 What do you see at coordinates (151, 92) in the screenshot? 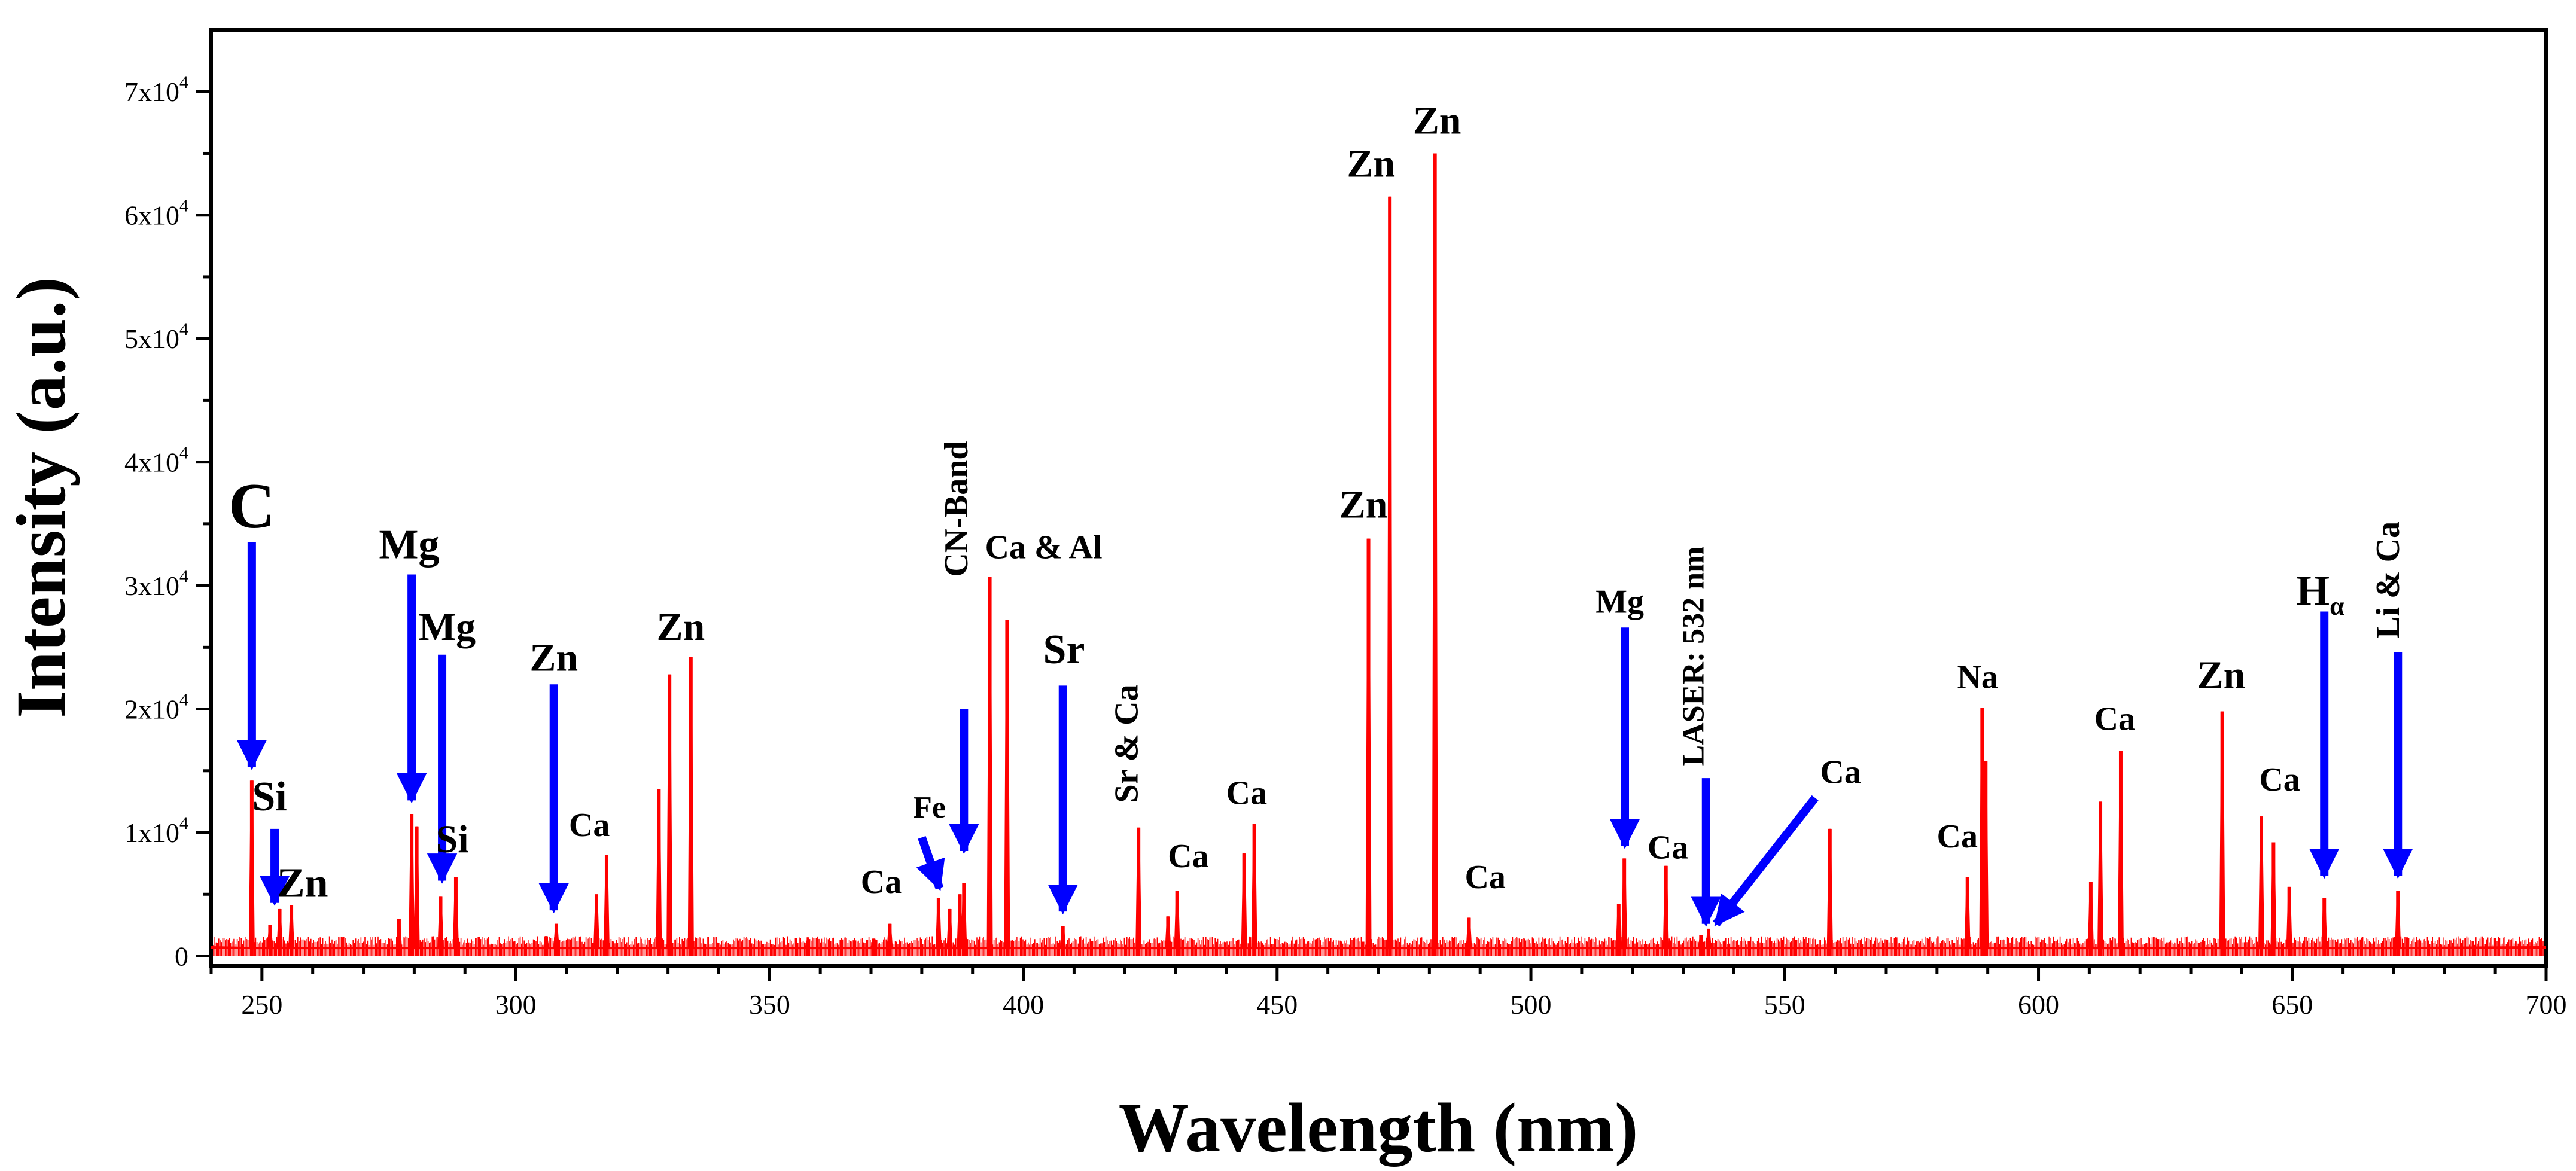
I see `y-tick-mantissa: 7x10` at bounding box center [151, 92].